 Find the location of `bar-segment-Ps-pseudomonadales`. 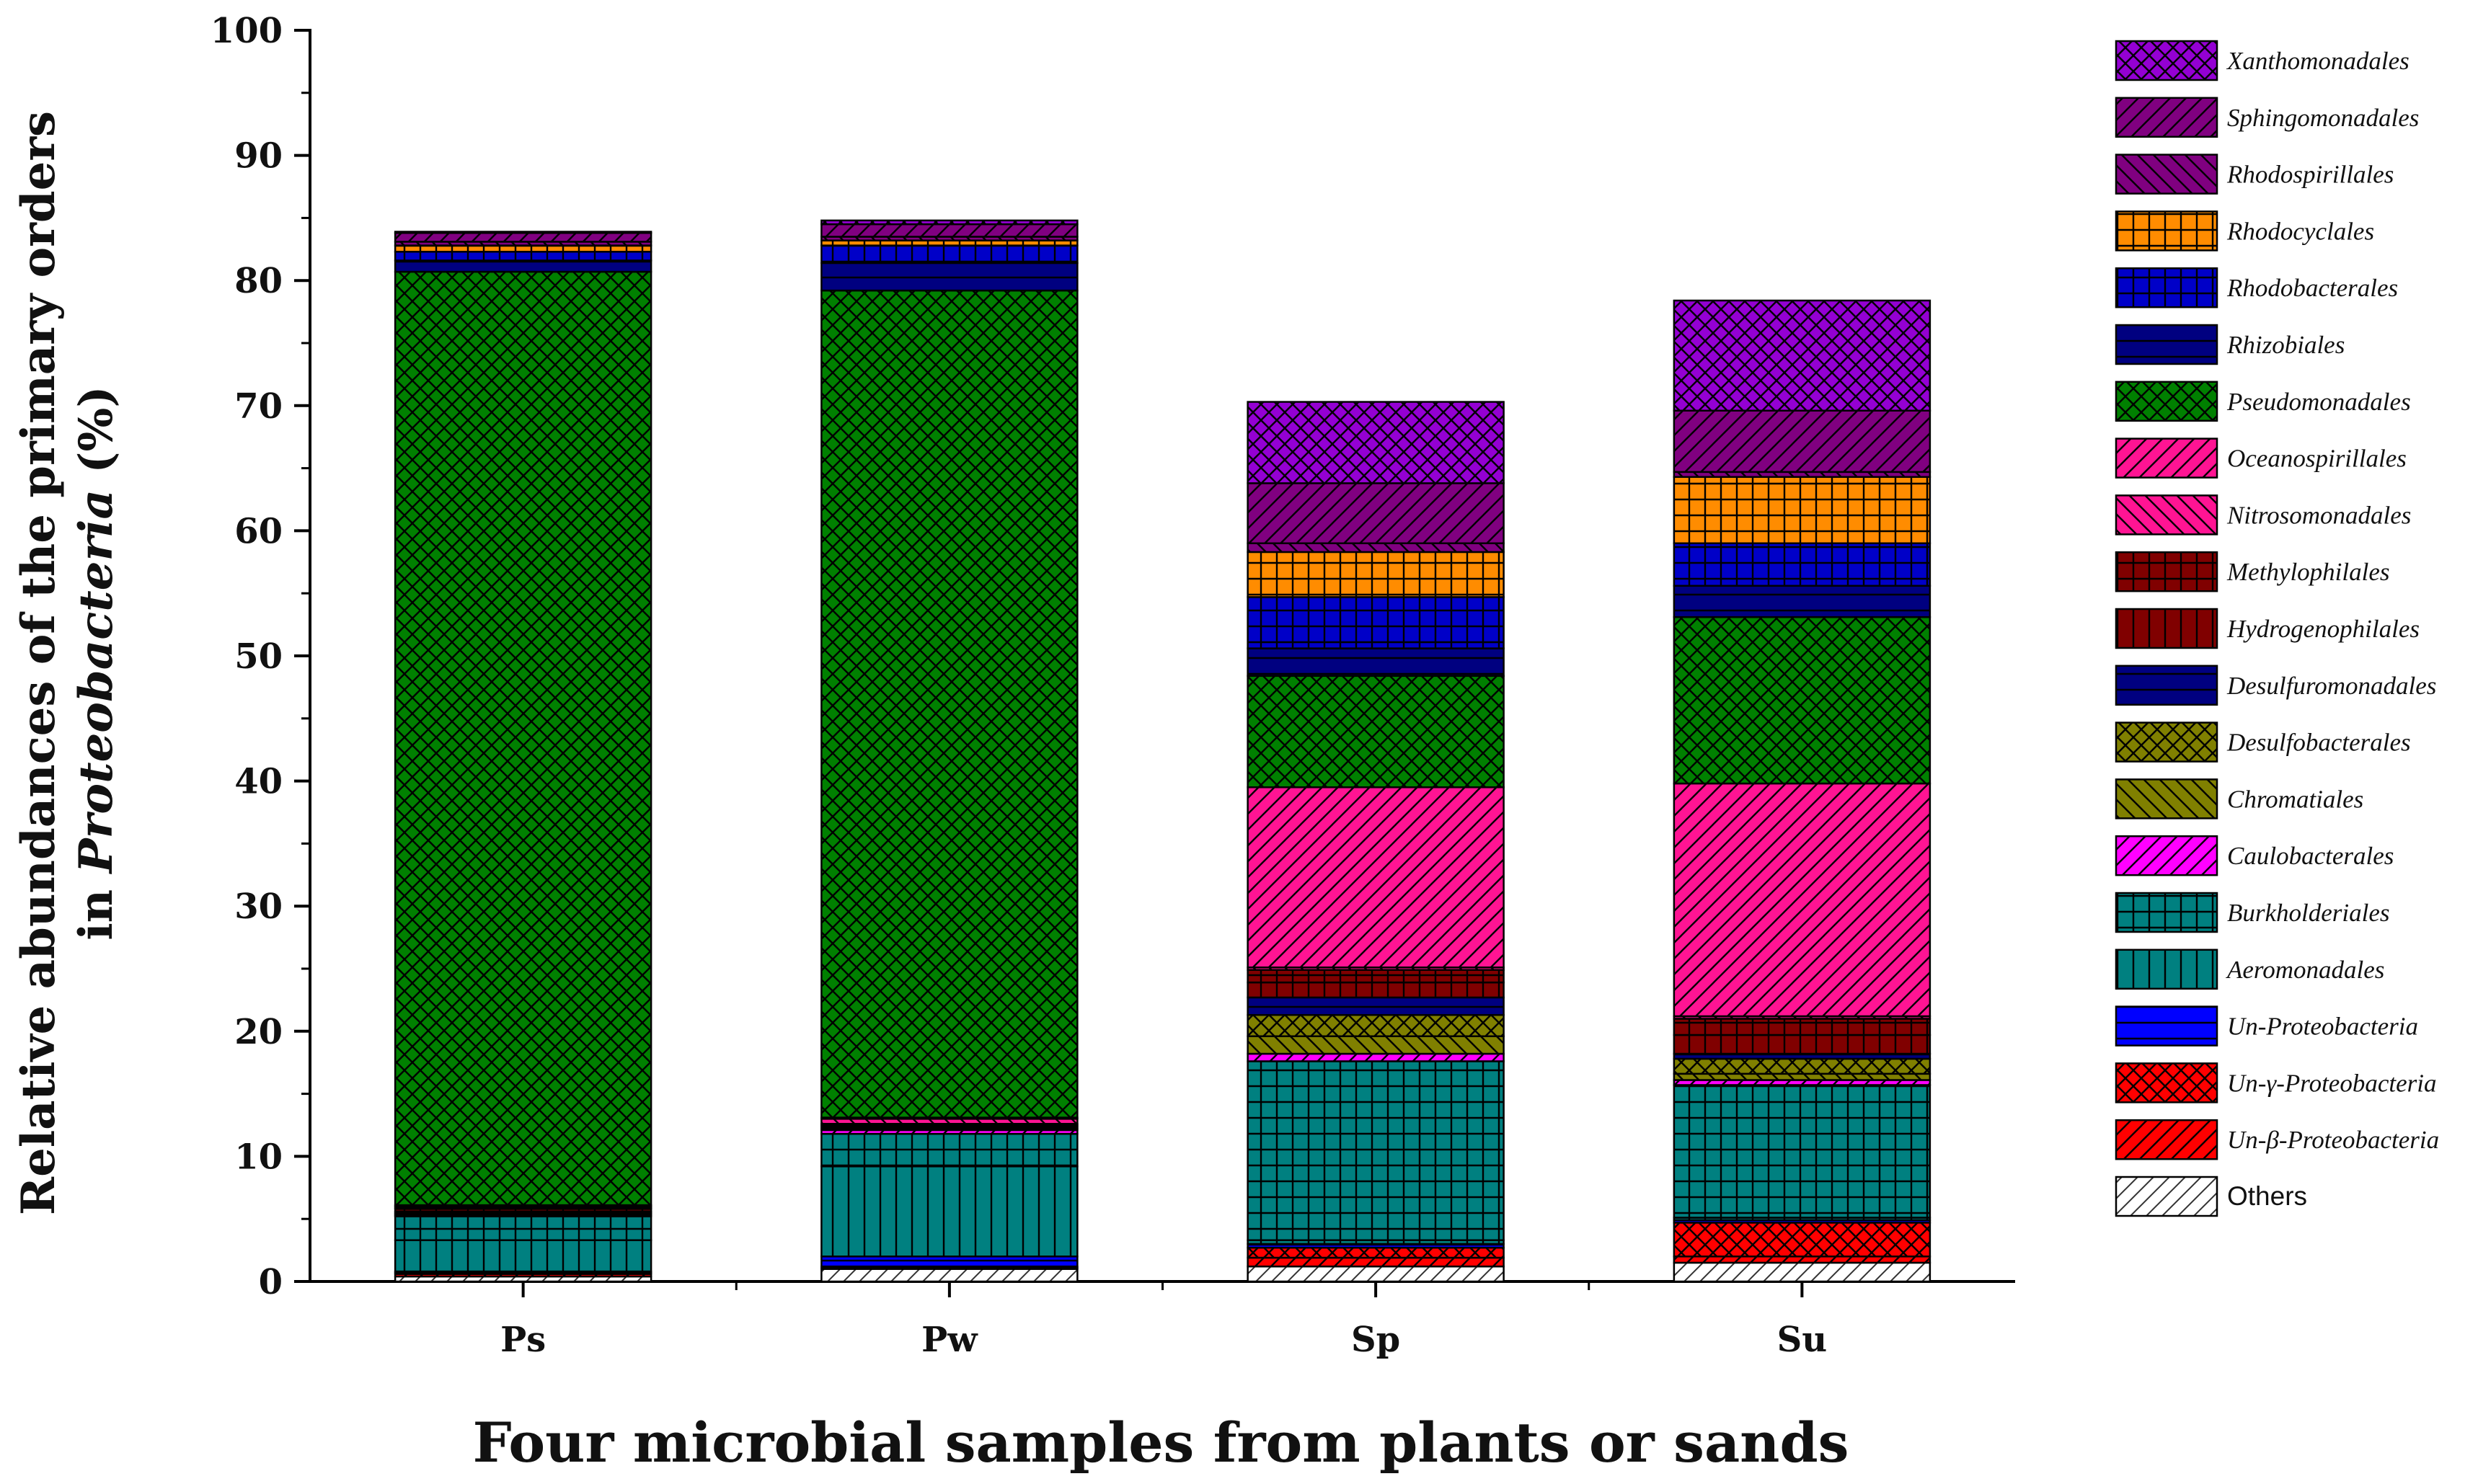

bar-segment-Ps-pseudomonadales is located at coordinates (523, 739).